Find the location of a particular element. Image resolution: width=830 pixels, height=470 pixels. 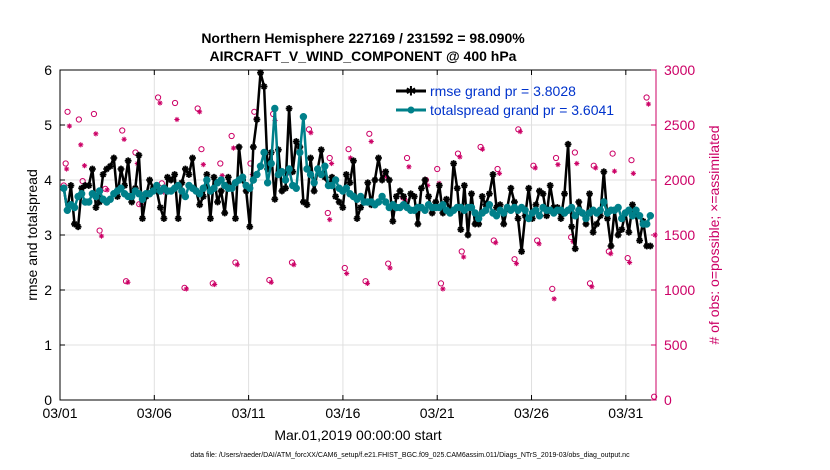

x-axis-label: Mar.01,2019 00:00:00 start is located at coordinates (357, 435).